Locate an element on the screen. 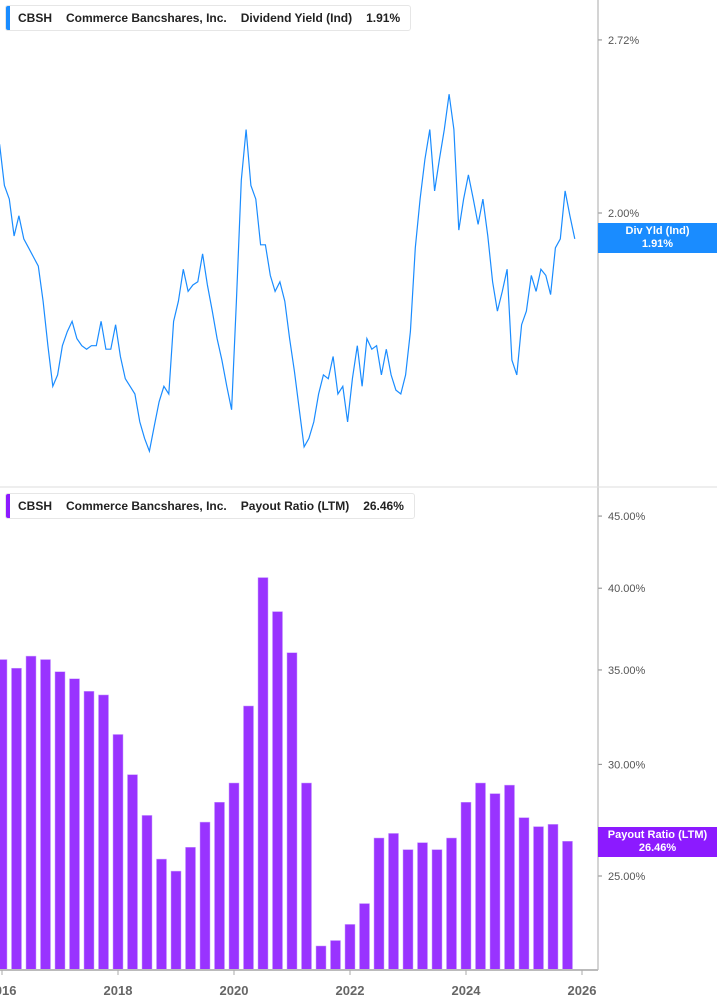 Image resolution: width=717 pixels, height=1005 pixels. x-tick-label: 2016 is located at coordinates (8, 990).